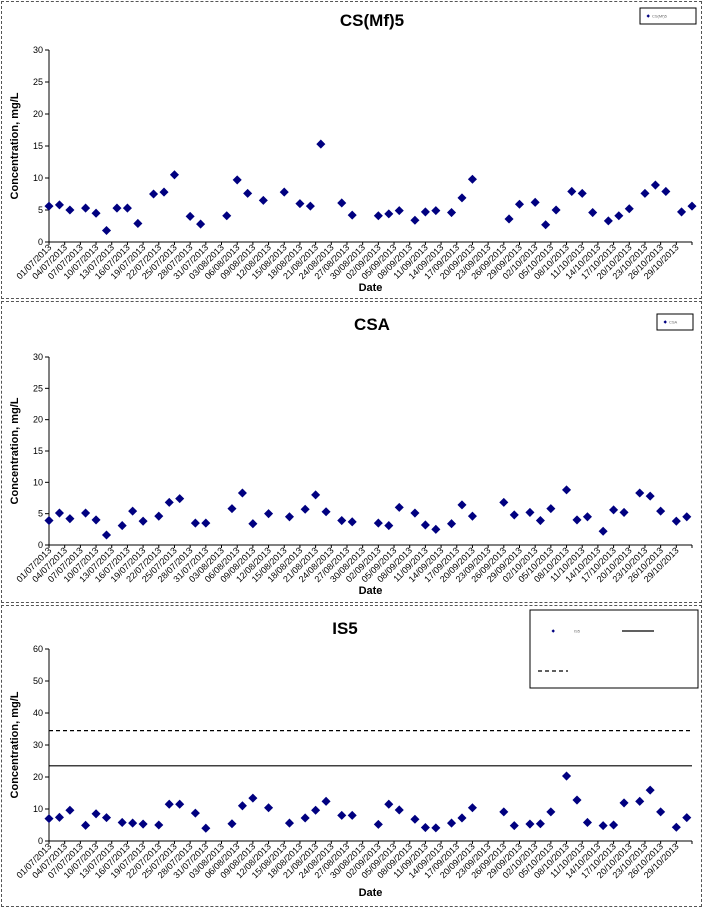 Image resolution: width=704 pixels, height=908 pixels. What do you see at coordinates (15, 450) in the screenshot?
I see `y-axis-label: Concentration, mg/L` at bounding box center [15, 450].